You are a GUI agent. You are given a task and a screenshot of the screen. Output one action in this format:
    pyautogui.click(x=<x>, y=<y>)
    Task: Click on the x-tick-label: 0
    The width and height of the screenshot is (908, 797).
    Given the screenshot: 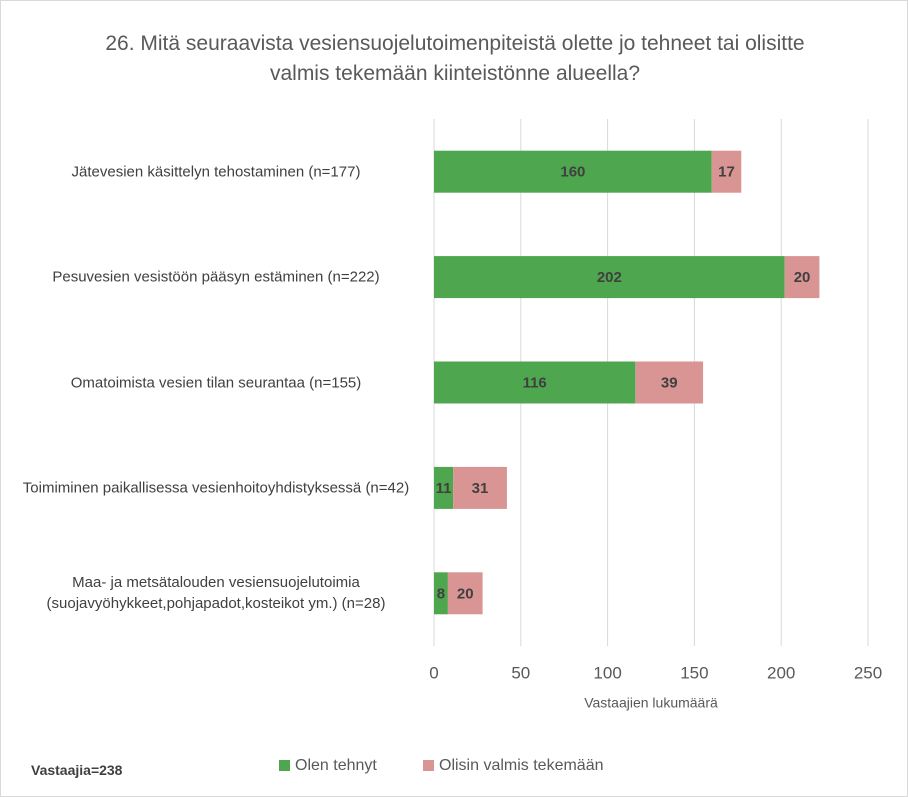 What is the action you would take?
    pyautogui.click(x=433, y=672)
    